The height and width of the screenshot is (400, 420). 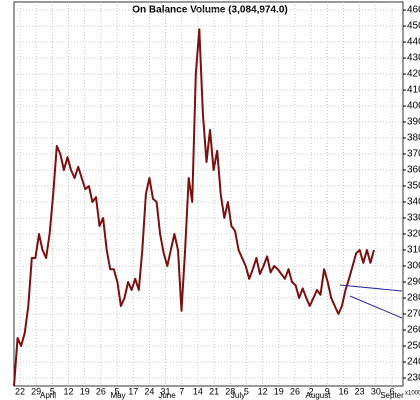 I want to click on y-tick-label: 230, so click(x=413, y=378).